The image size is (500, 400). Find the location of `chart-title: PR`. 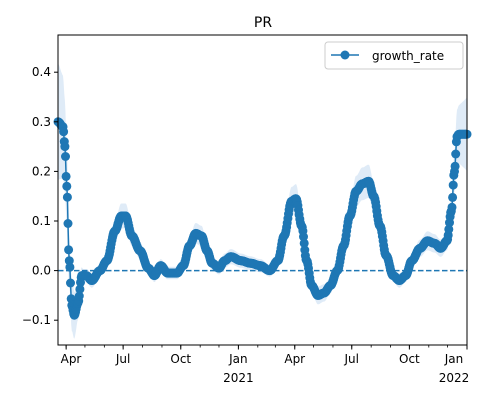

chart-title: PR is located at coordinates (263, 23).